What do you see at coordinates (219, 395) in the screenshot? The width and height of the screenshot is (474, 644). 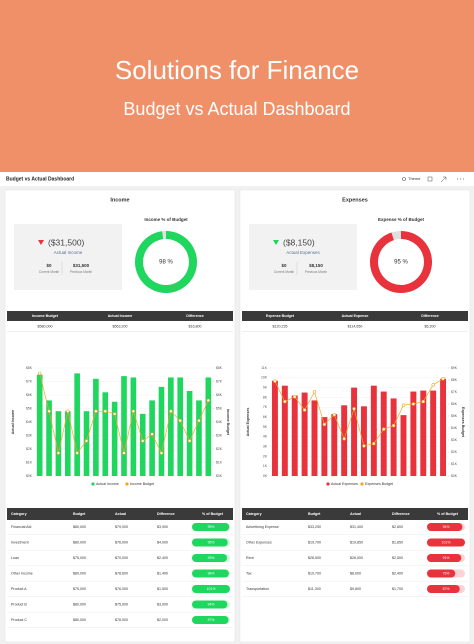 I see `y2-tick-label: $6K` at bounding box center [219, 395].